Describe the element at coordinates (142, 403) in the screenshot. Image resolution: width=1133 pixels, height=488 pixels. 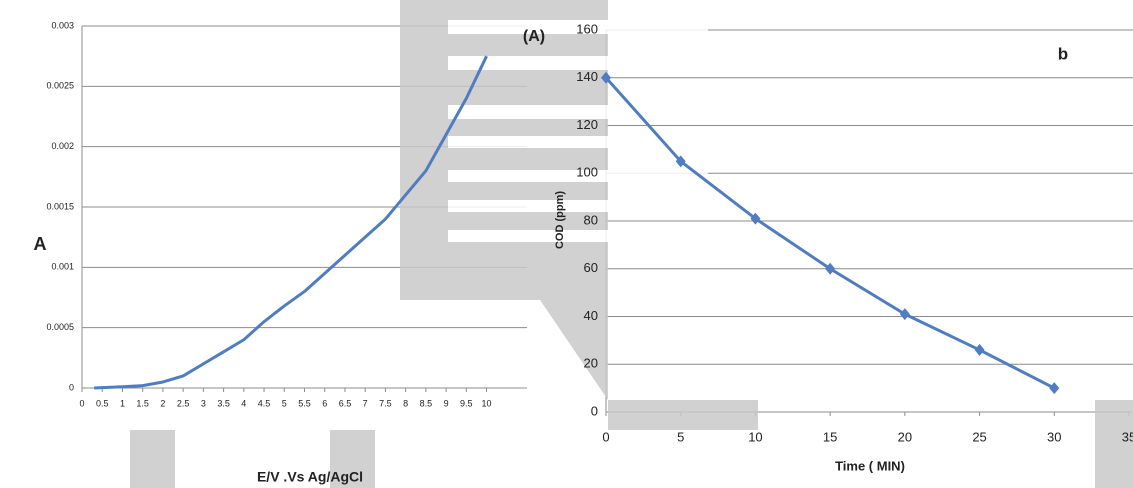
I see `x-tick-label: 1.5` at that location.